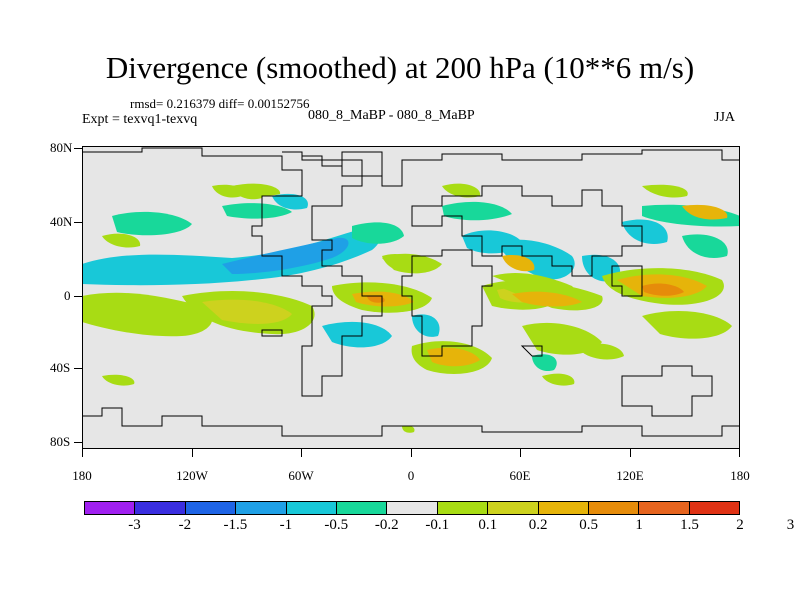  What do you see at coordinates (134, 525) in the screenshot?
I see `colorbar-label: -3` at bounding box center [134, 525].